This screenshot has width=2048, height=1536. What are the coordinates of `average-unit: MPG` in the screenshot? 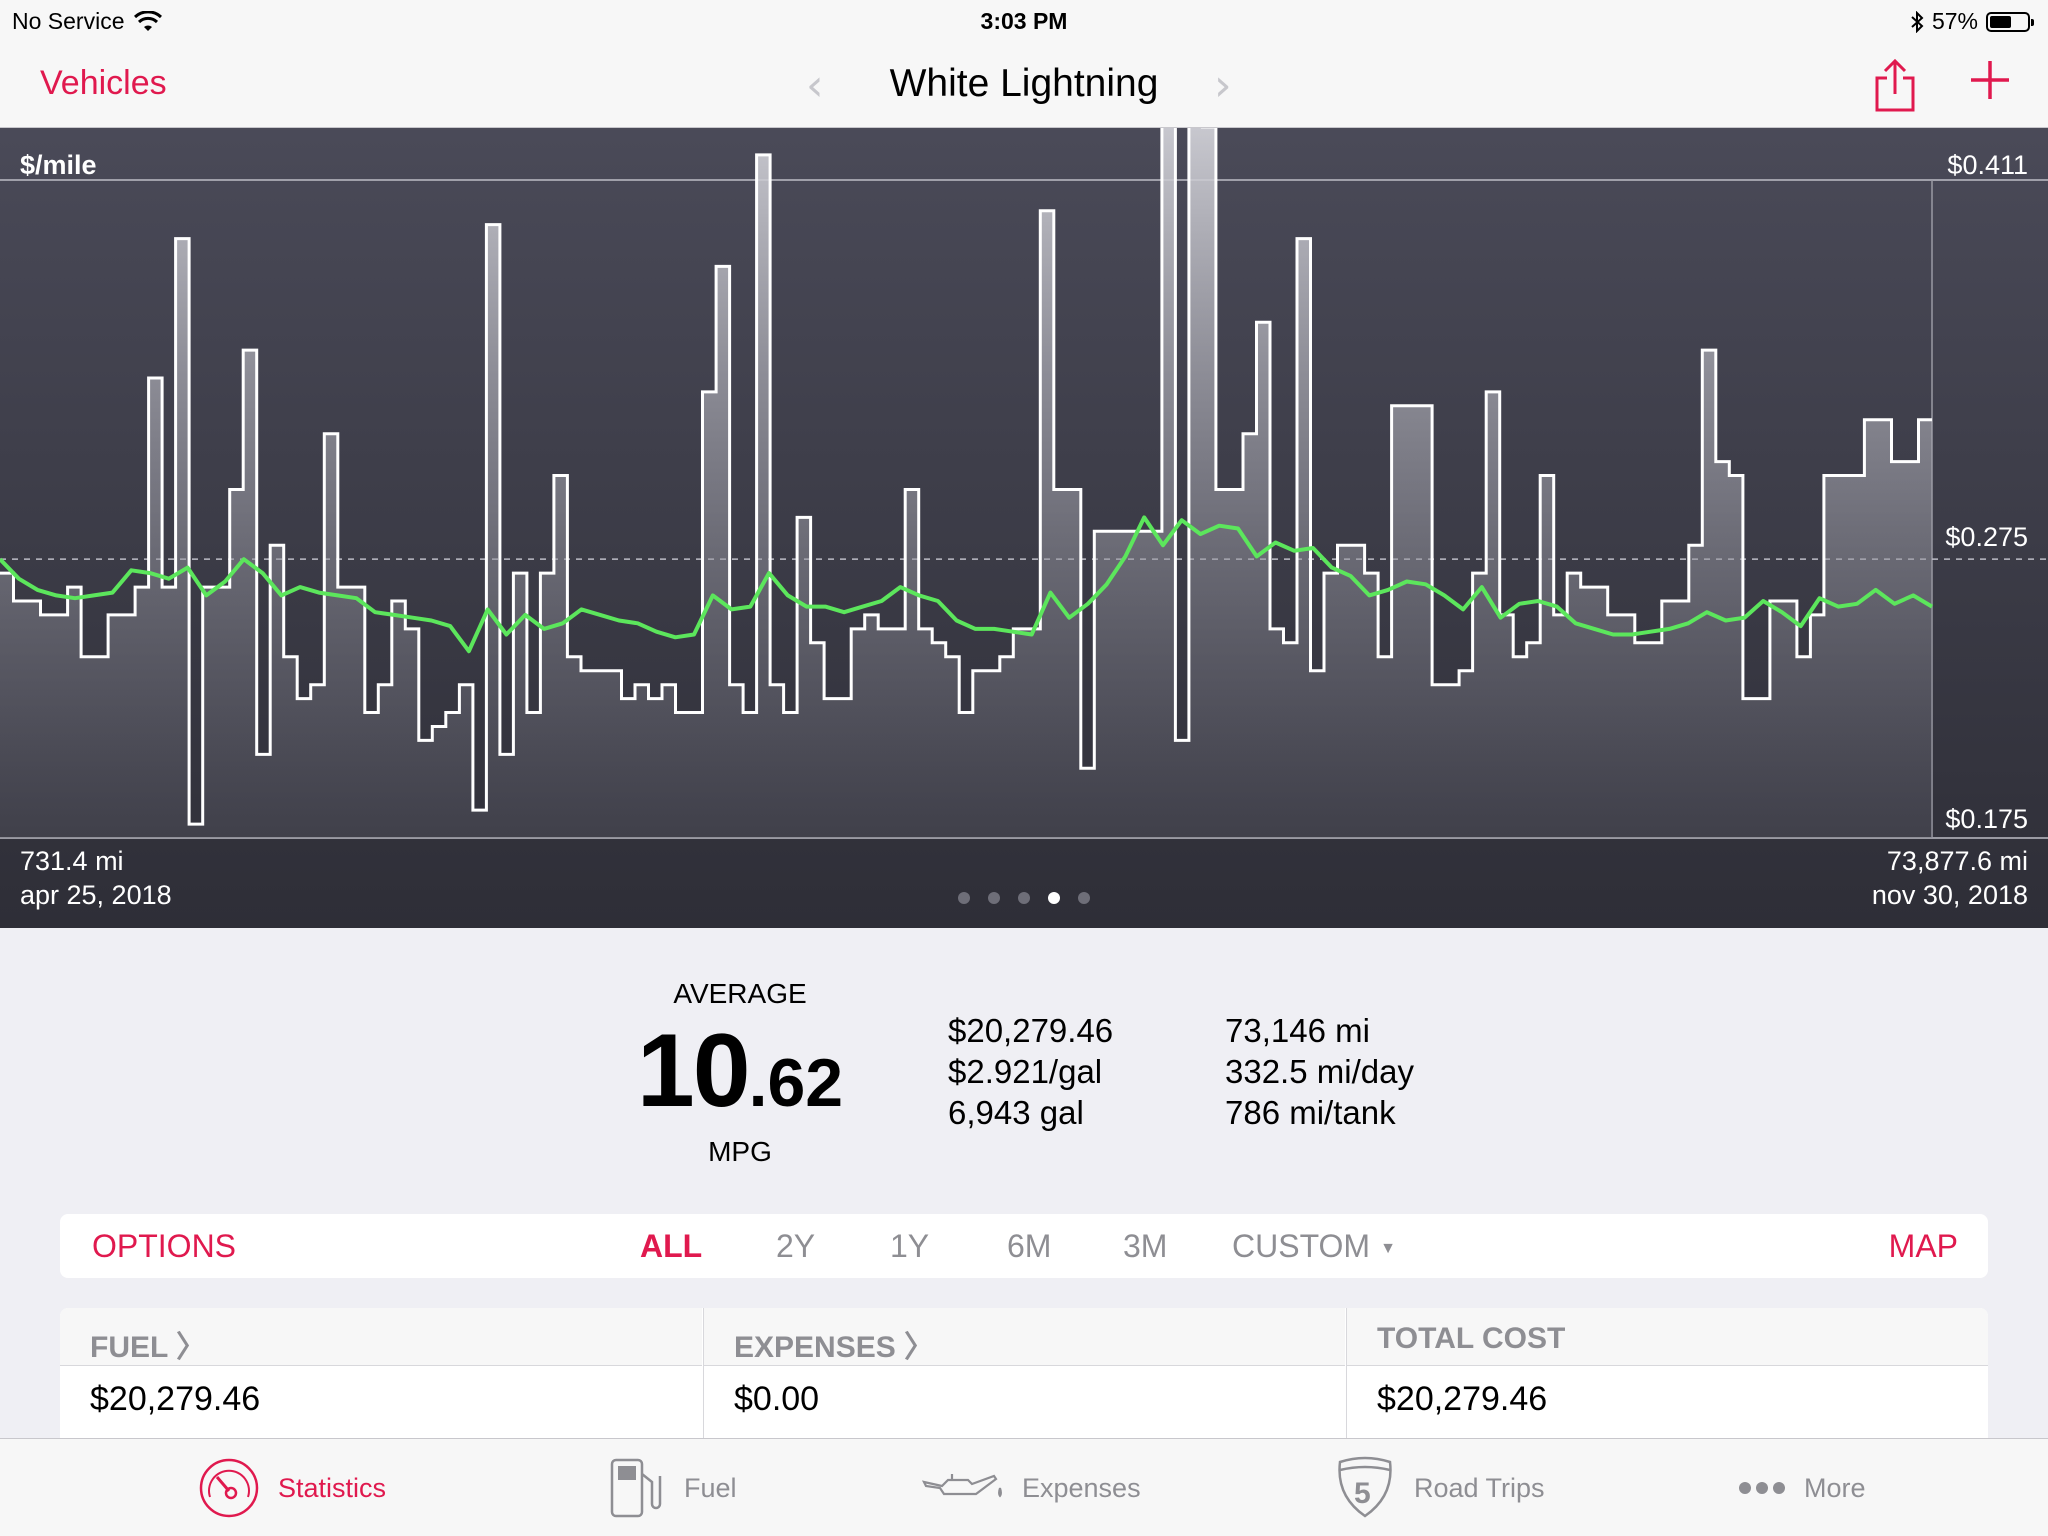 It's located at (740, 1151).